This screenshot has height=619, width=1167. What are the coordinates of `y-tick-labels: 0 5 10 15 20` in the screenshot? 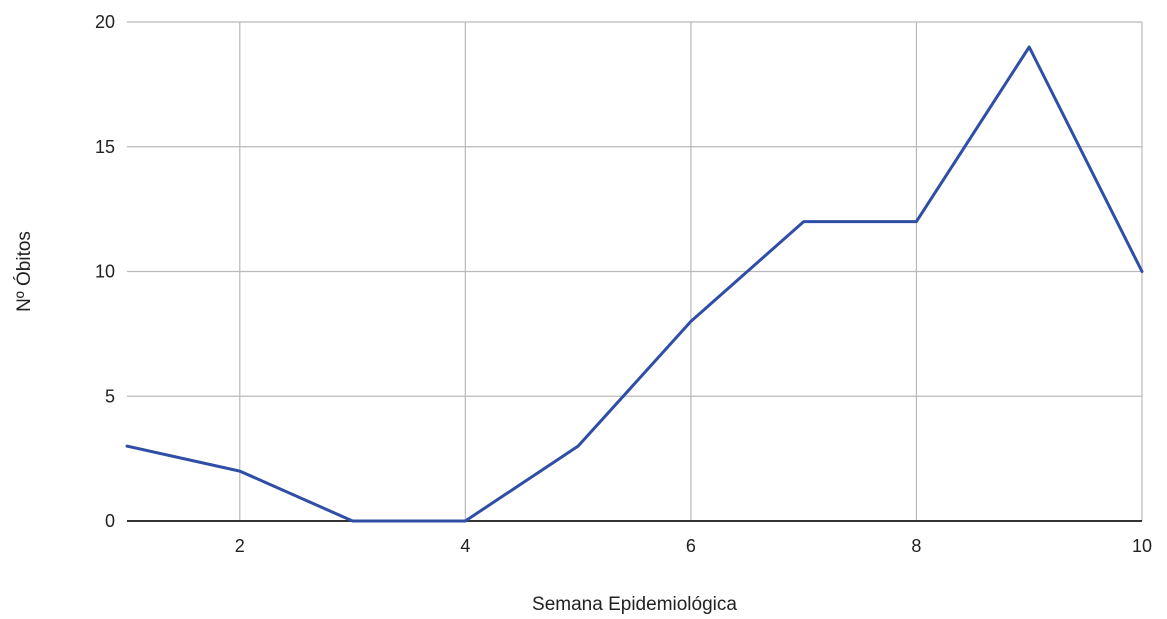 It's located at (105, 271).